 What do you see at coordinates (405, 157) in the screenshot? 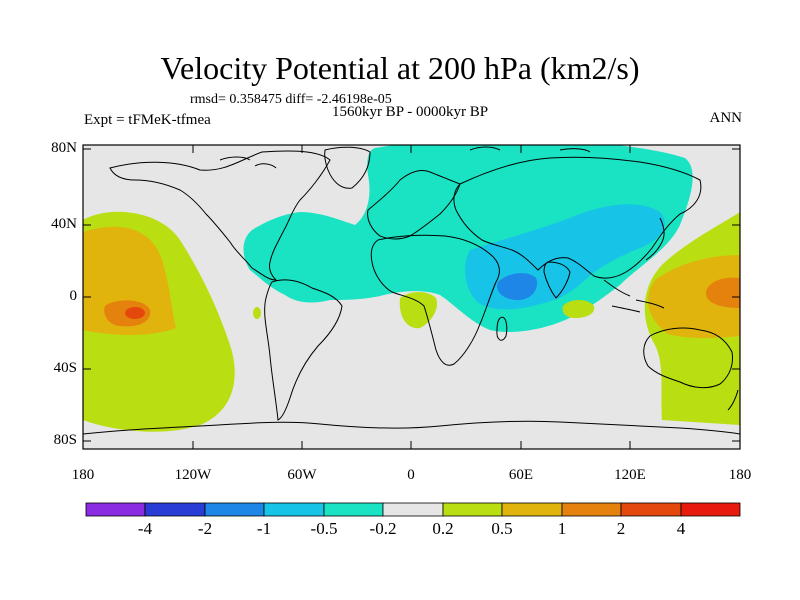
I see `arctic-islands` at bounding box center [405, 157].